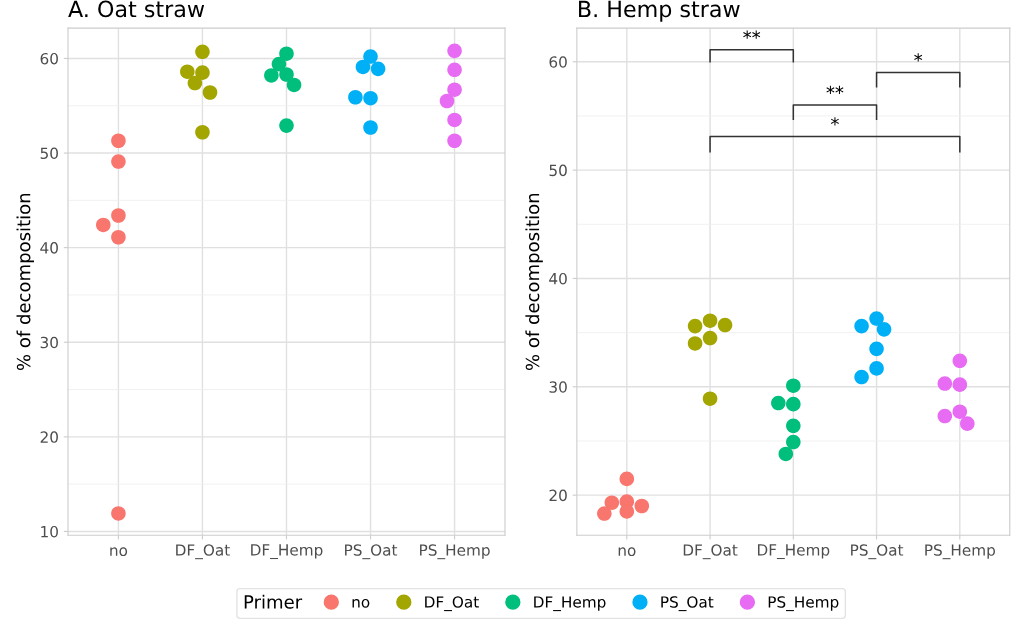 This screenshot has width=1021, height=626. What do you see at coordinates (687, 604) in the screenshot?
I see `legend-label: PS_Oat` at bounding box center [687, 604].